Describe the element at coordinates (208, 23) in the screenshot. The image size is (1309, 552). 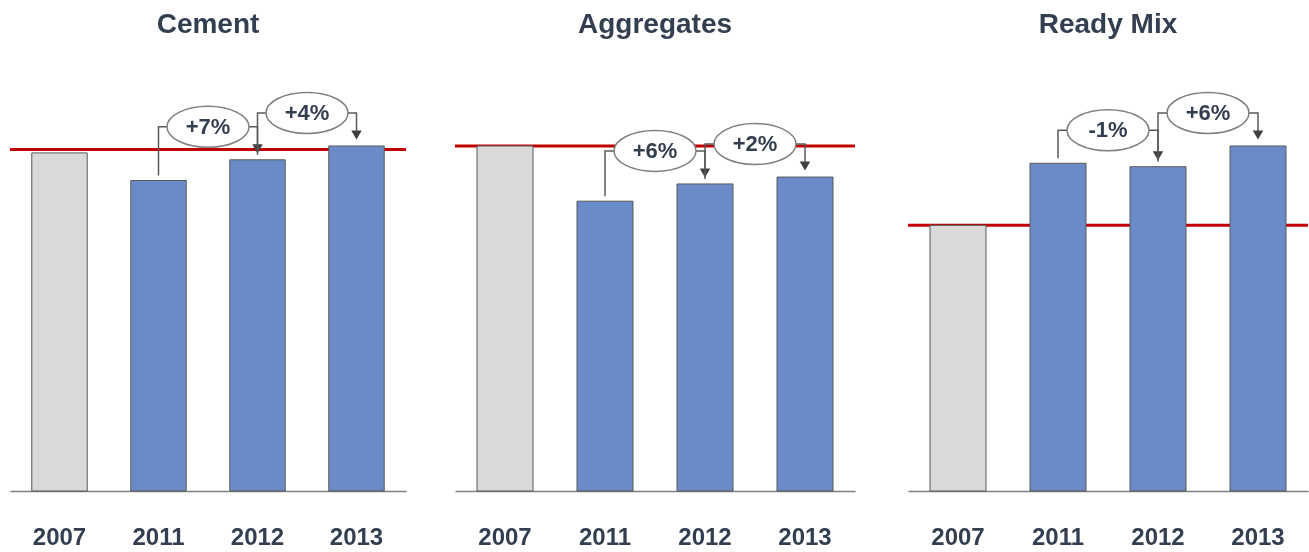
I see `chart-title: Cement` at that location.